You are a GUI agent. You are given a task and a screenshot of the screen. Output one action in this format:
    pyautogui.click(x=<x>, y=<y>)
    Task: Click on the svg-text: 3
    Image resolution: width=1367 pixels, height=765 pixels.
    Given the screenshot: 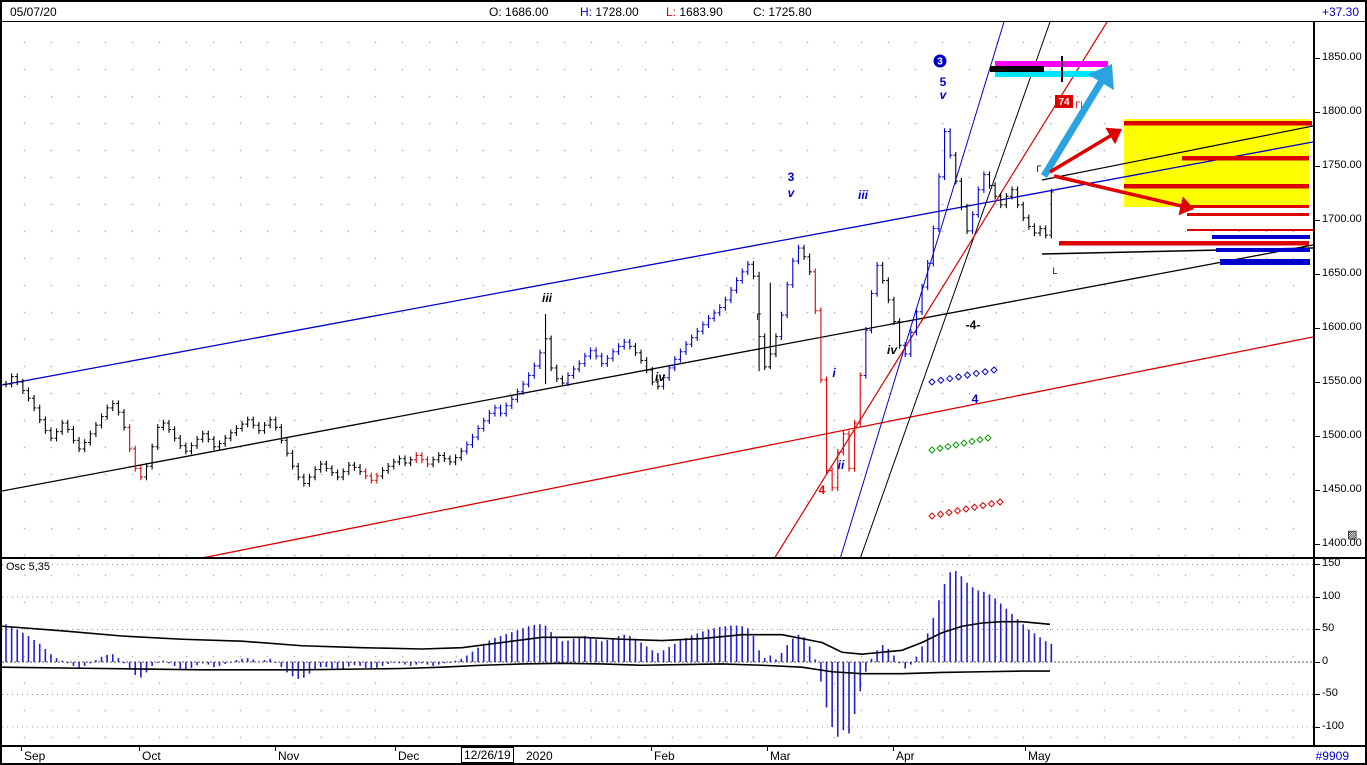 What is the action you would take?
    pyautogui.click(x=940, y=62)
    